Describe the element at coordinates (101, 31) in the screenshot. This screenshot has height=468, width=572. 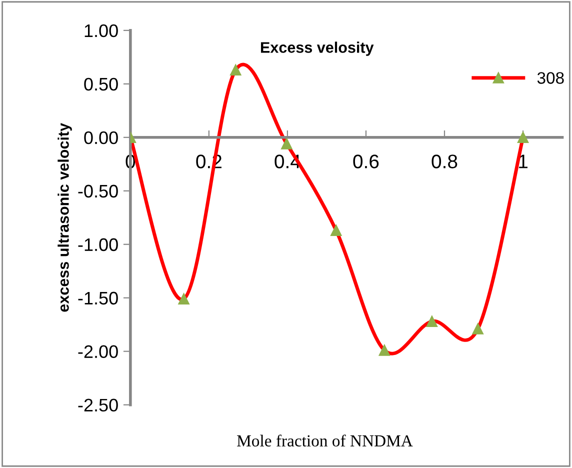
I see `y-tick-label: 1.00` at that location.